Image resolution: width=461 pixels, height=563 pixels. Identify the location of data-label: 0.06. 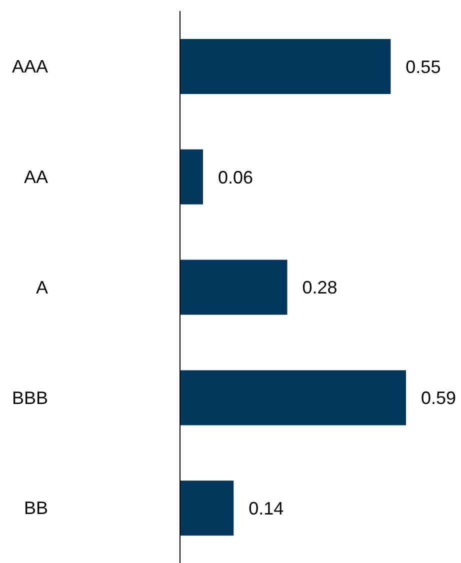
(236, 177).